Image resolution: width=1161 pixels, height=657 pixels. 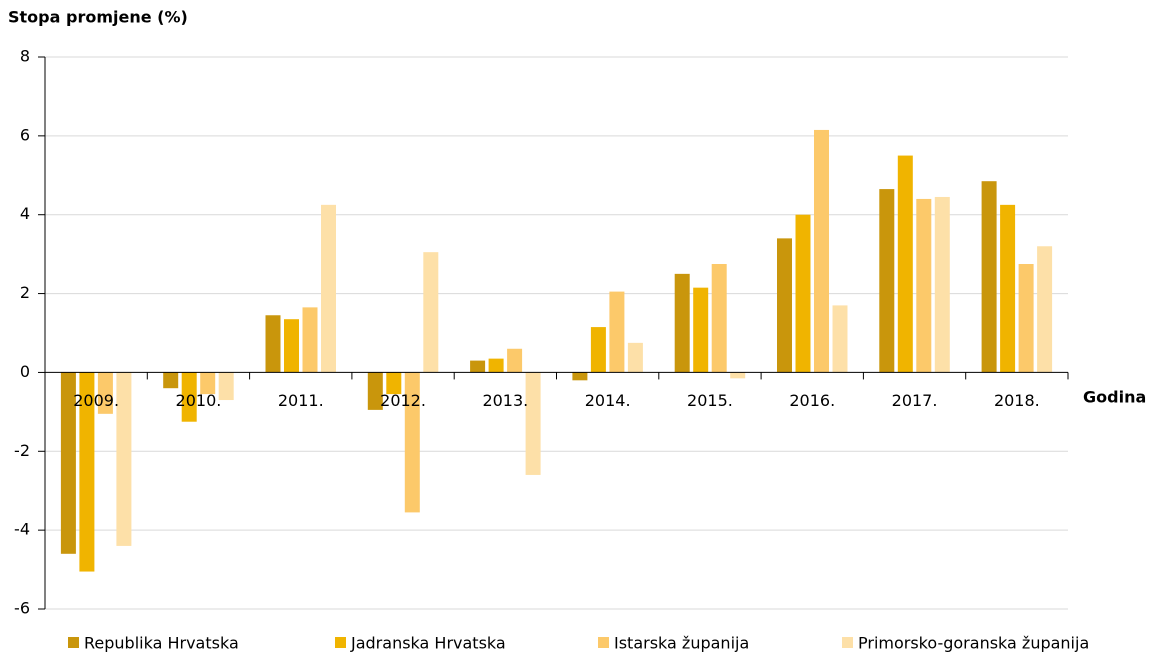 What do you see at coordinates (403, 400) in the screenshot?
I see `x-tick-label: 2012.` at bounding box center [403, 400].